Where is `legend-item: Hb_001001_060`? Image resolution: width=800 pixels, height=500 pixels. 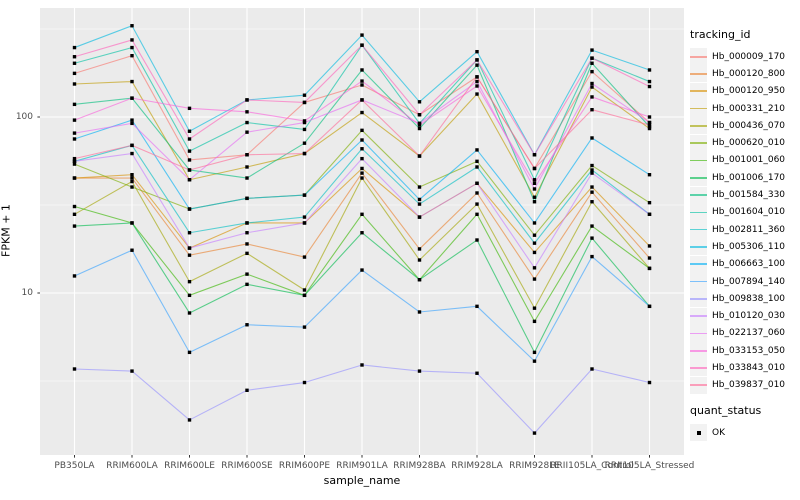 legend-item: Hb_001001_060 is located at coordinates (745, 160).